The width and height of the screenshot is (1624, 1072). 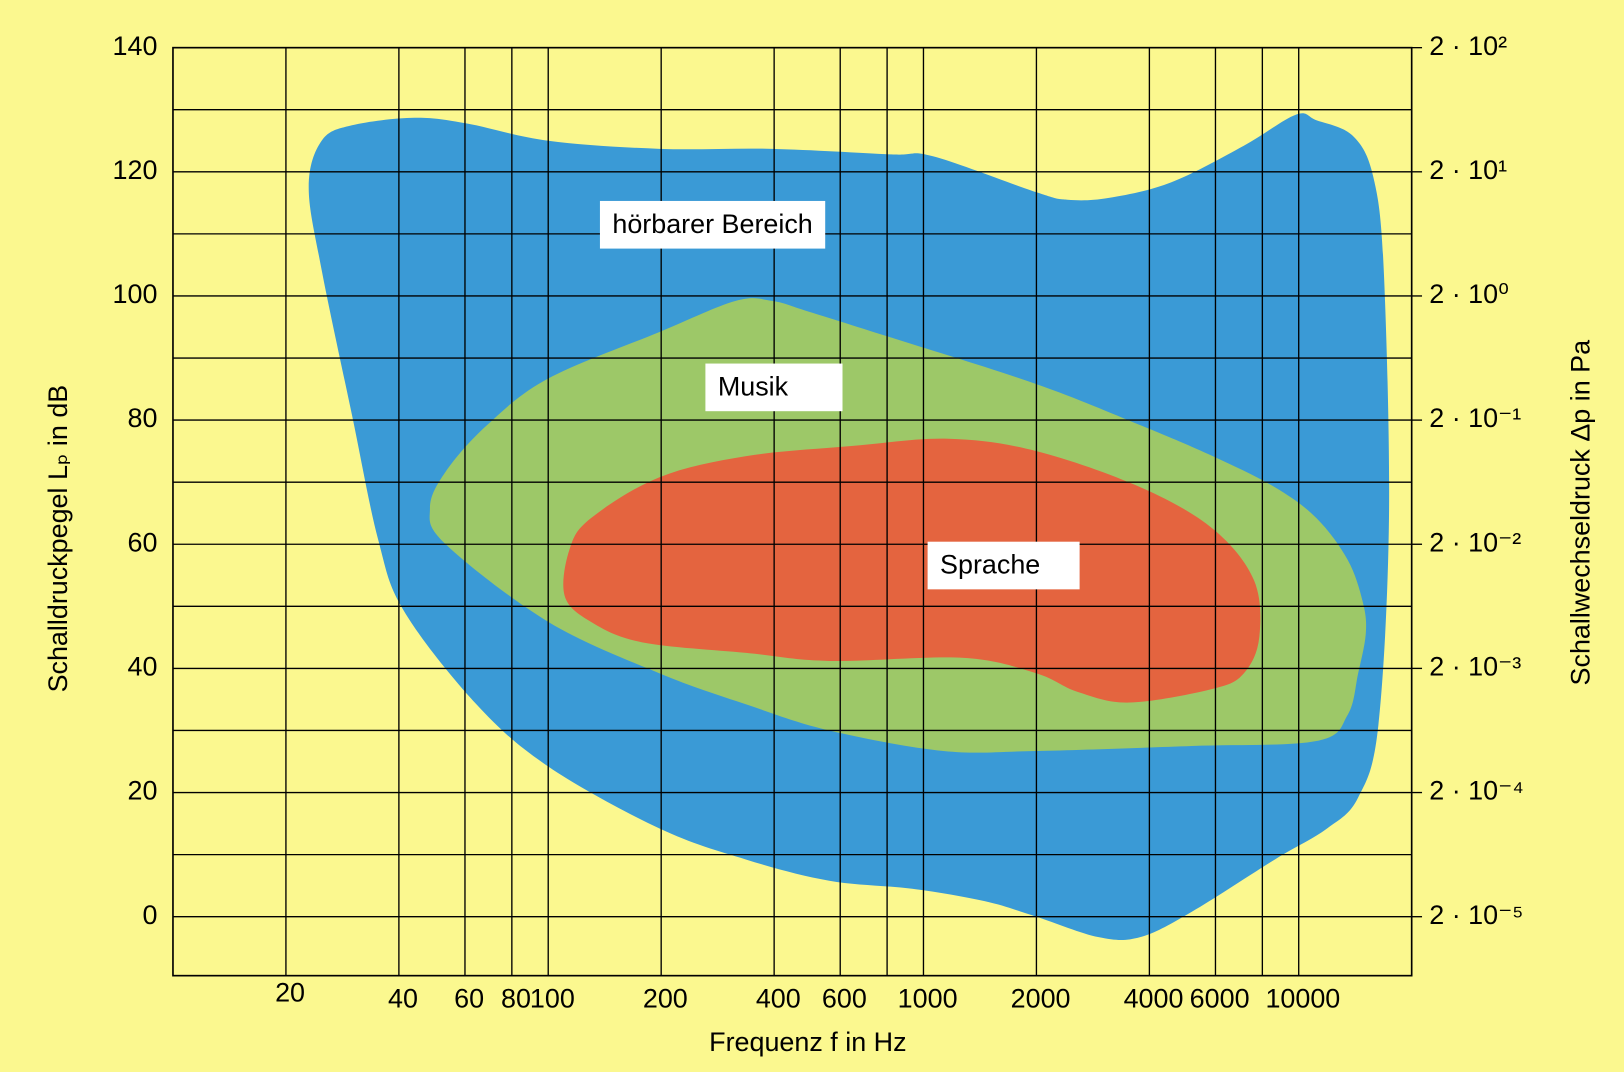 What do you see at coordinates (778, 999) in the screenshot?
I see `x-tick-label: 400` at bounding box center [778, 999].